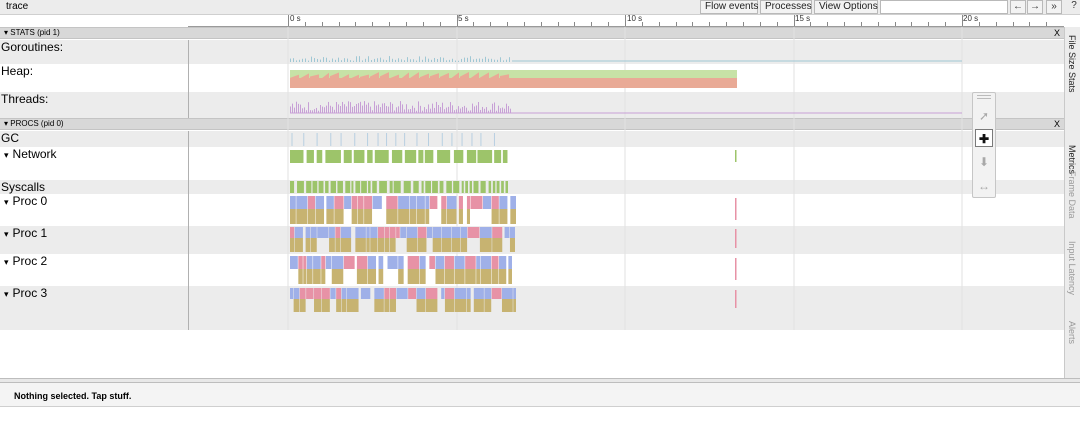 This screenshot has height=428, width=1080. I want to click on palette-grip, so click(984, 97).